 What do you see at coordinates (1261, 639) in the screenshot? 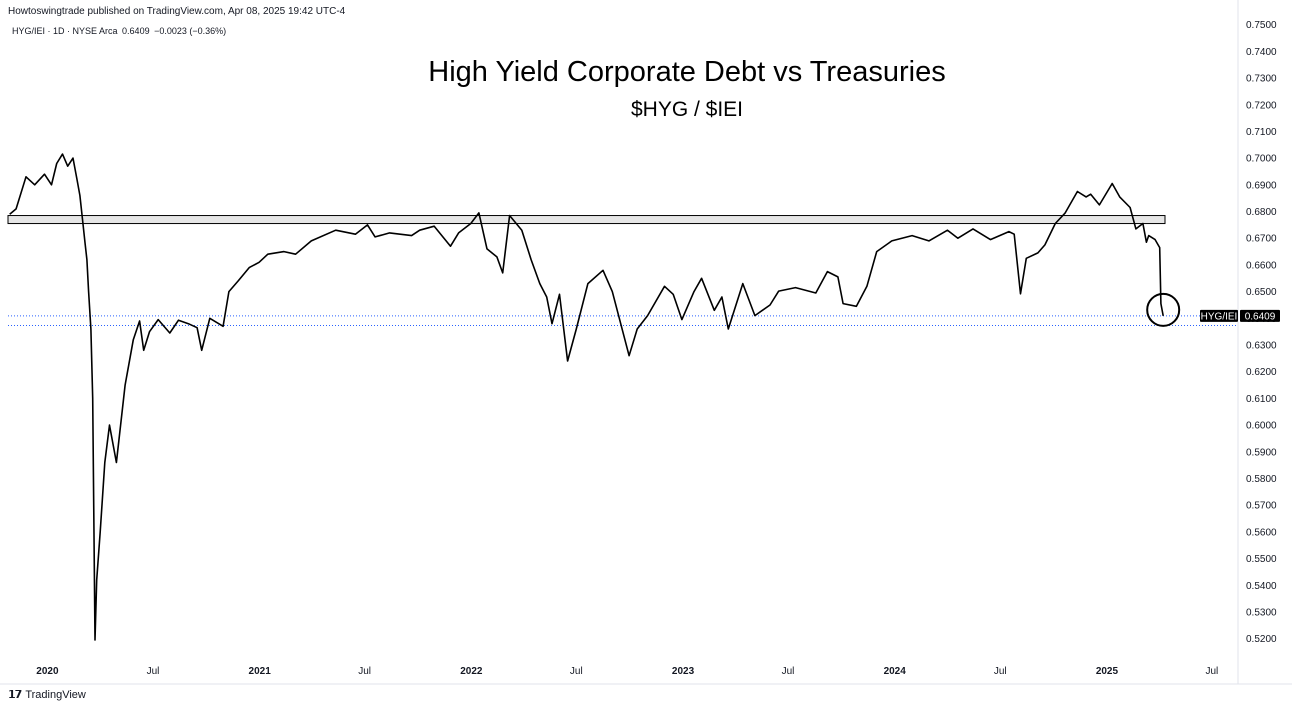
I see `y-tick-label: 0.5200` at bounding box center [1261, 639].